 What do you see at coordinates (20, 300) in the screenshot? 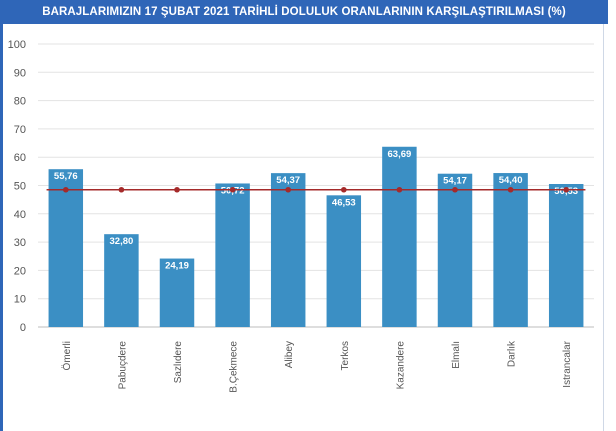
I see `y-tick-label: 10` at bounding box center [20, 300].